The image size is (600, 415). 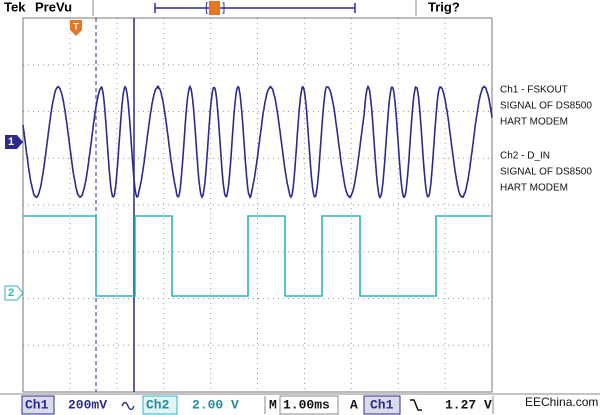 I want to click on time-label: M, so click(x=273, y=404).